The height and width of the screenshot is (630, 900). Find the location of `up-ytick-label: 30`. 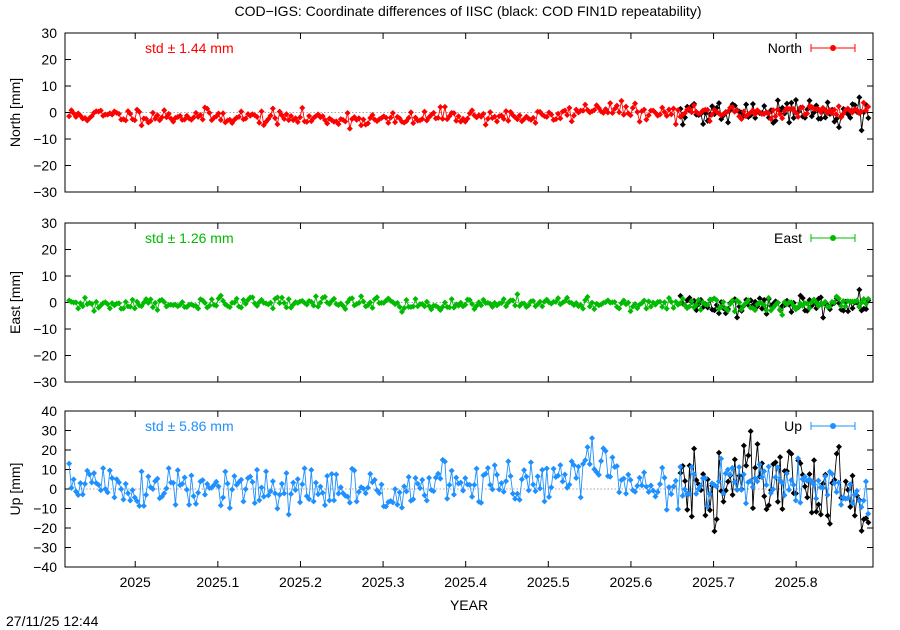

up-ytick-label: 30 is located at coordinates (49, 431).